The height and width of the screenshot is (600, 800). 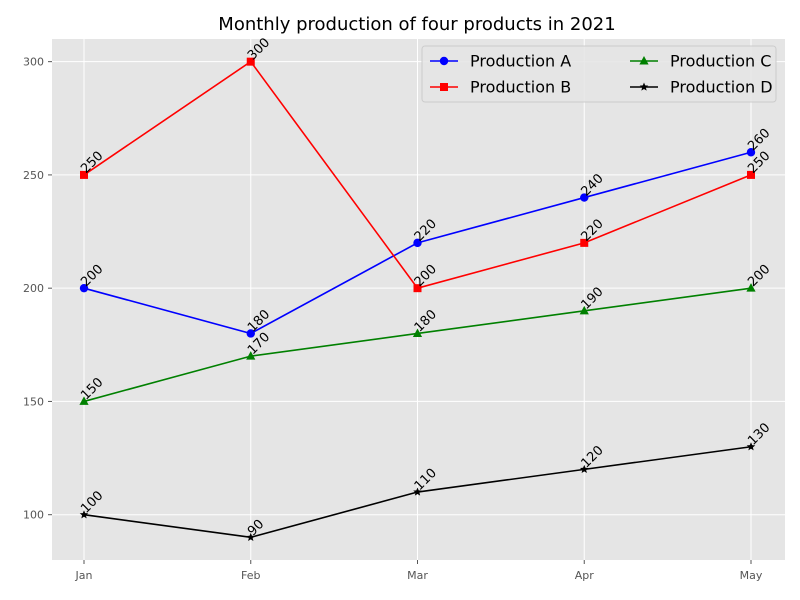 I want to click on legend-label: Production D, so click(x=721, y=87).